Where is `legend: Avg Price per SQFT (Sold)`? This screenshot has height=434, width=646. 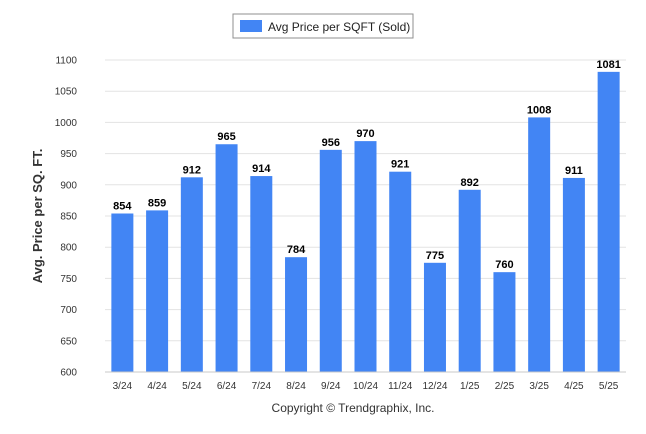 legend: Avg Price per SQFT (Sold) is located at coordinates (323, 26).